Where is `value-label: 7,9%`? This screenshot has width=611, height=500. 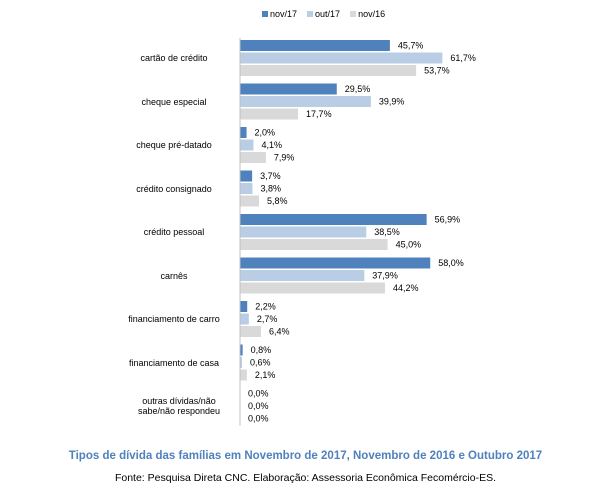 value-label: 7,9% is located at coordinates (284, 157).